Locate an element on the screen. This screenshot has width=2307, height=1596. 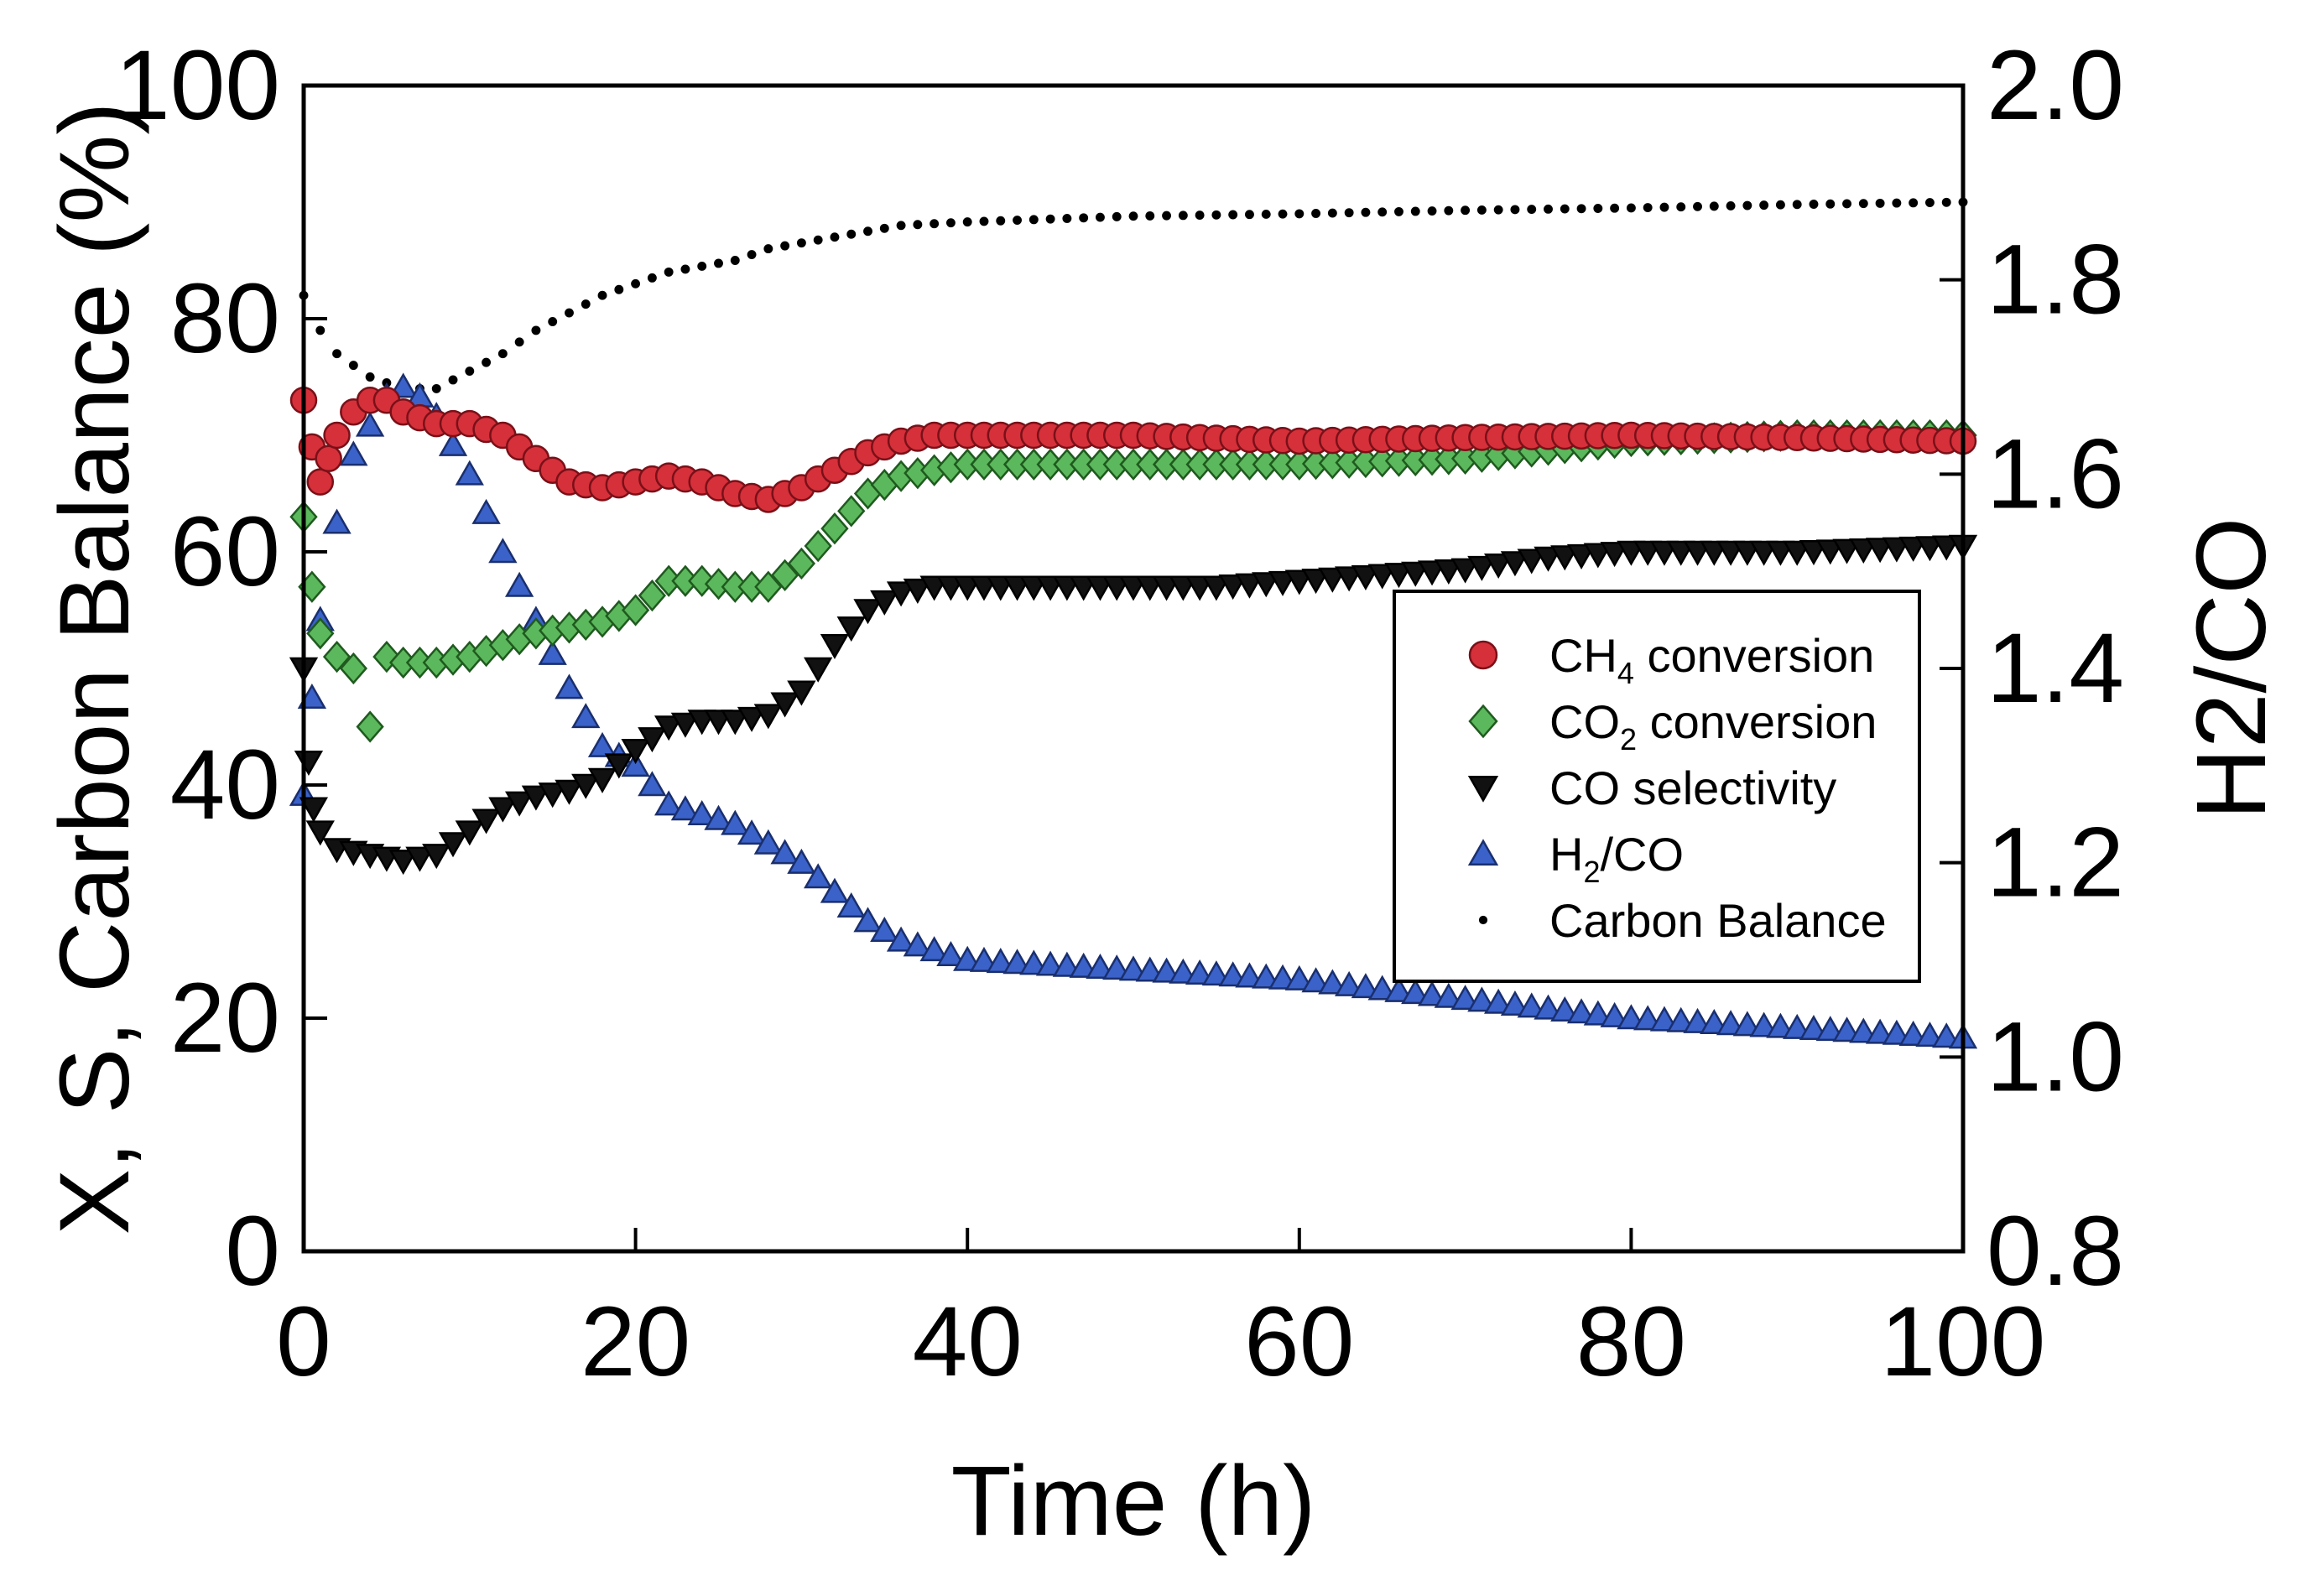
y2-tick-label: 1.2 is located at coordinates (2055, 863).